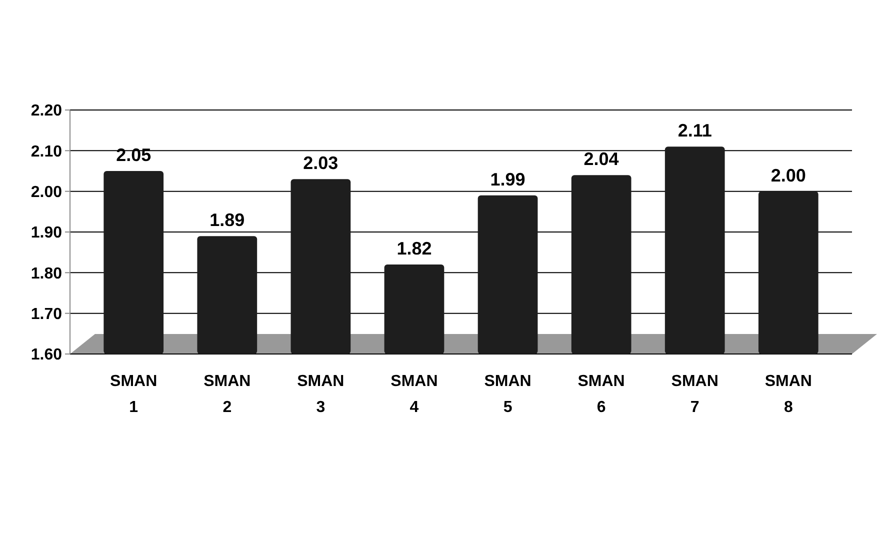 The image size is (882, 534). Describe the element at coordinates (46, 355) in the screenshot. I see `y-tick-label: 1.60` at that location.